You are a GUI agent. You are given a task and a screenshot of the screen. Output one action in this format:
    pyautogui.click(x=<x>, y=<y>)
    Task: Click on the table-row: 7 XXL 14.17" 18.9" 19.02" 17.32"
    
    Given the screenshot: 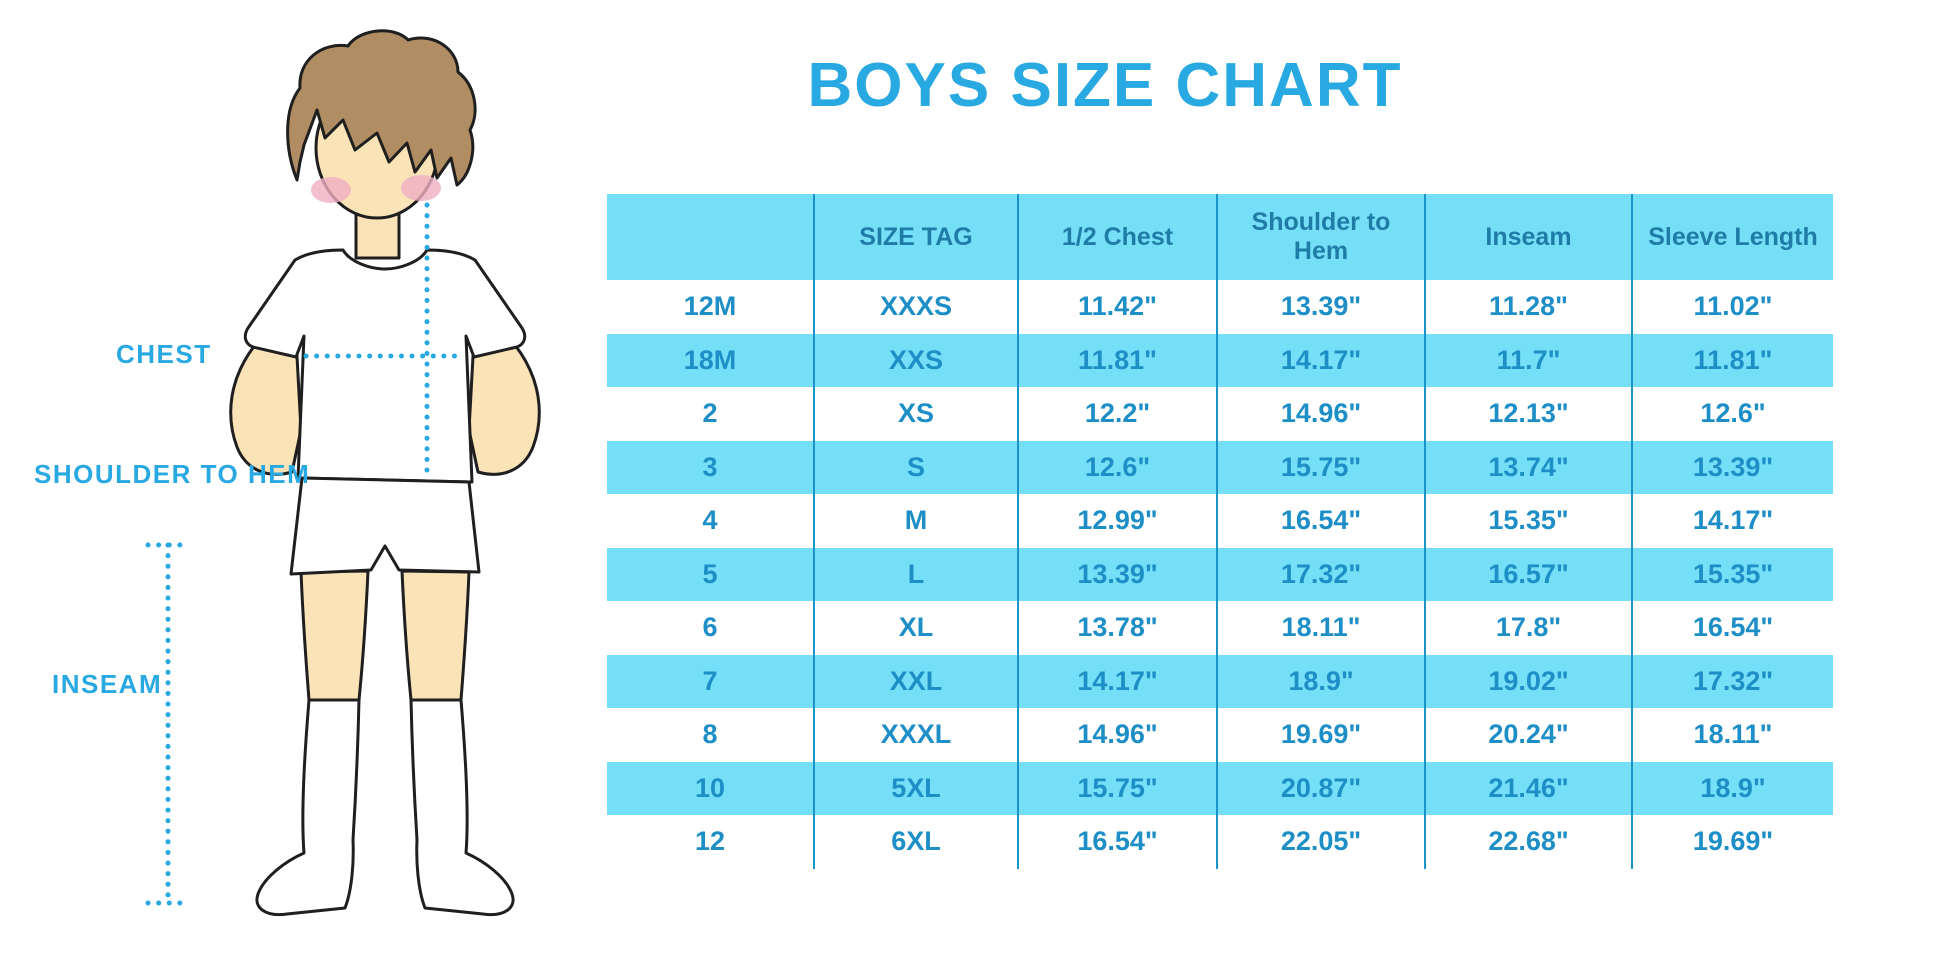 What is the action you would take?
    pyautogui.click(x=1220, y=681)
    